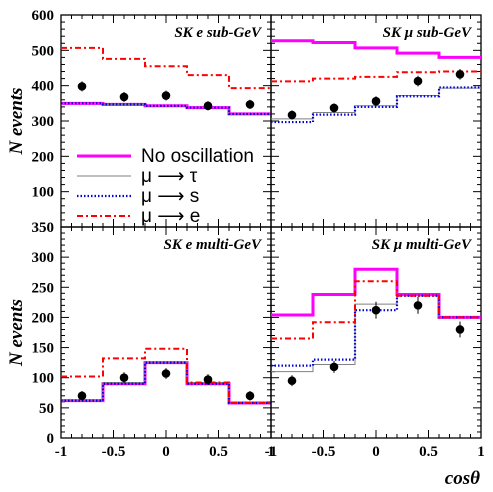 This screenshot has height=492, width=493. What do you see at coordinates (422, 245) in the screenshot?
I see `panel-title: SK μ multi-GeV` at bounding box center [422, 245].